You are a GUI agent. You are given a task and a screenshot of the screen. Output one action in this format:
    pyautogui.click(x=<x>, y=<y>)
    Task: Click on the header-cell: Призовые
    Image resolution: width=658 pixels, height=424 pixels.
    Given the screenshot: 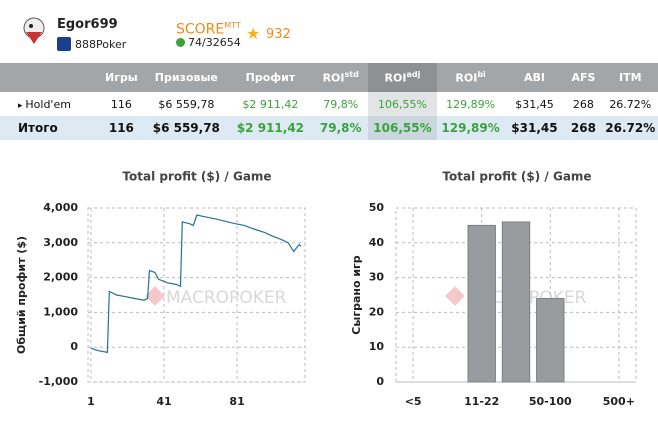 What is the action you would take?
    pyautogui.click(x=186, y=77)
    